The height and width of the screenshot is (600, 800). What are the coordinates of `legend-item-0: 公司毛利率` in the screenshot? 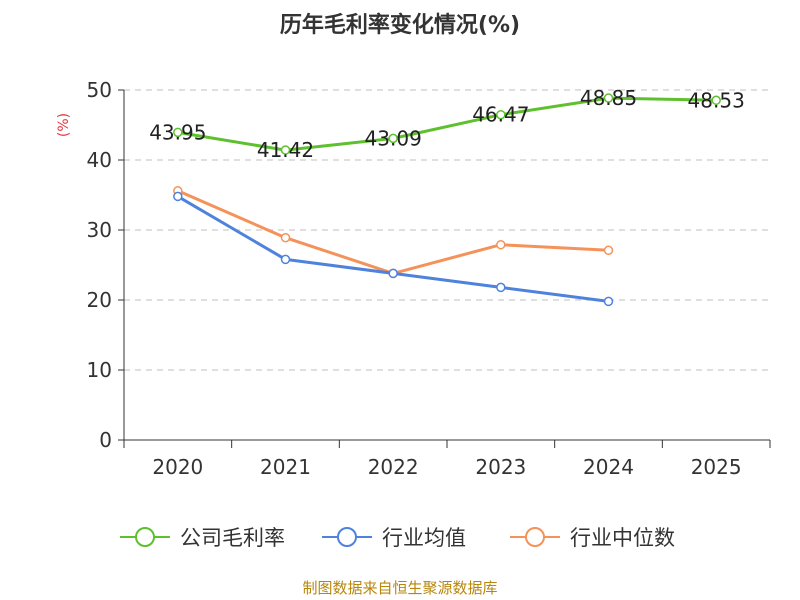 It's located at (202, 538).